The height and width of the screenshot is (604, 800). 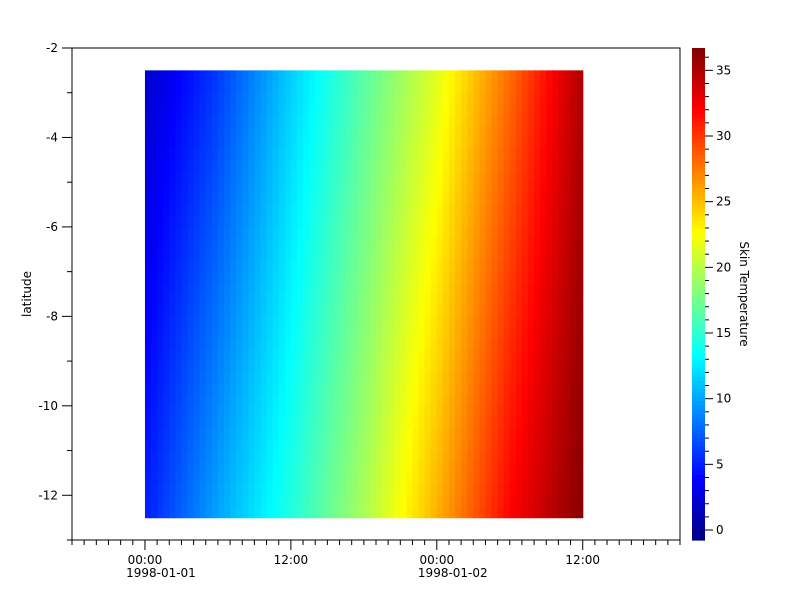 I want to click on colorbar-tick-label: 30, so click(x=723, y=136).